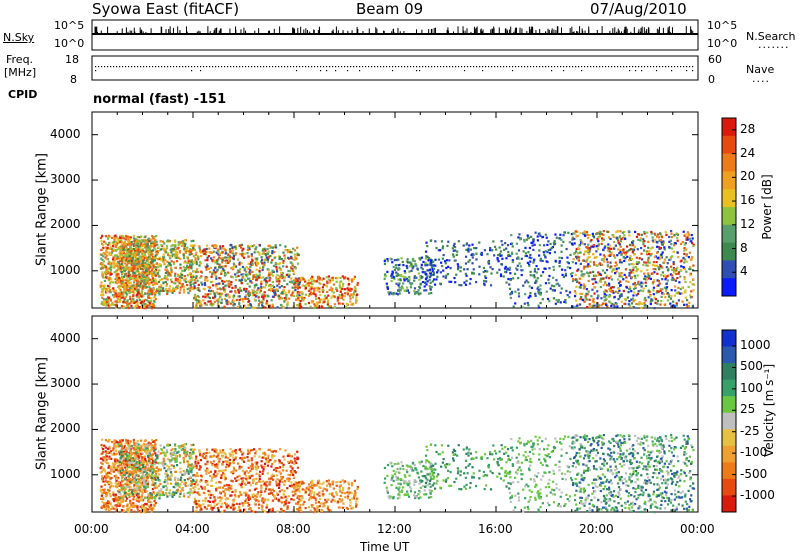 This screenshot has height=554, width=800. Describe the element at coordinates (23, 94) in the screenshot. I see `cpid-label: CPID` at that location.